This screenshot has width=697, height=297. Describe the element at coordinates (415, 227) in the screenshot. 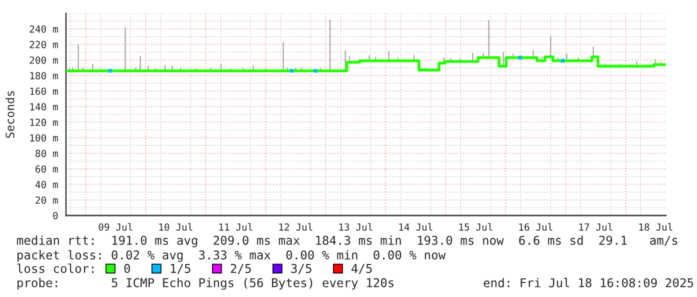

I see `x-tick-label: 14 Jul` at that location.